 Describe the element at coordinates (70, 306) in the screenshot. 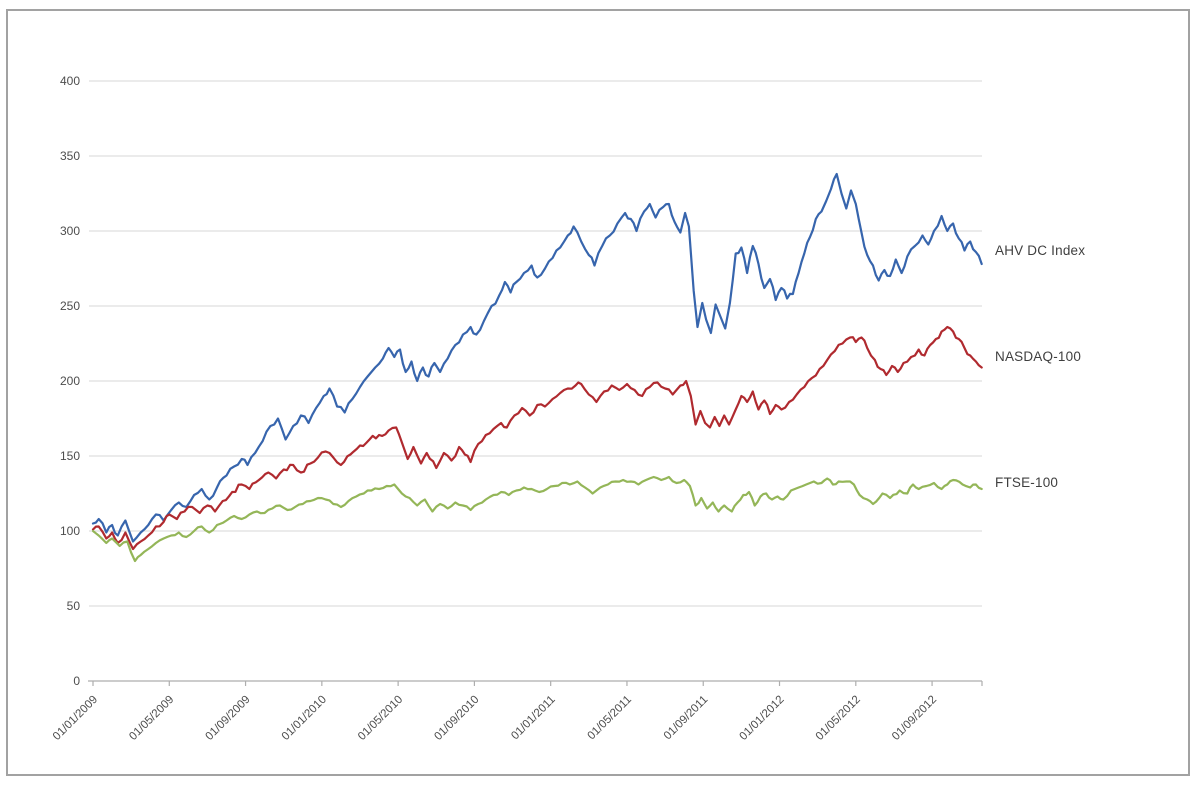

I see `y-tick-label: 250` at that location.